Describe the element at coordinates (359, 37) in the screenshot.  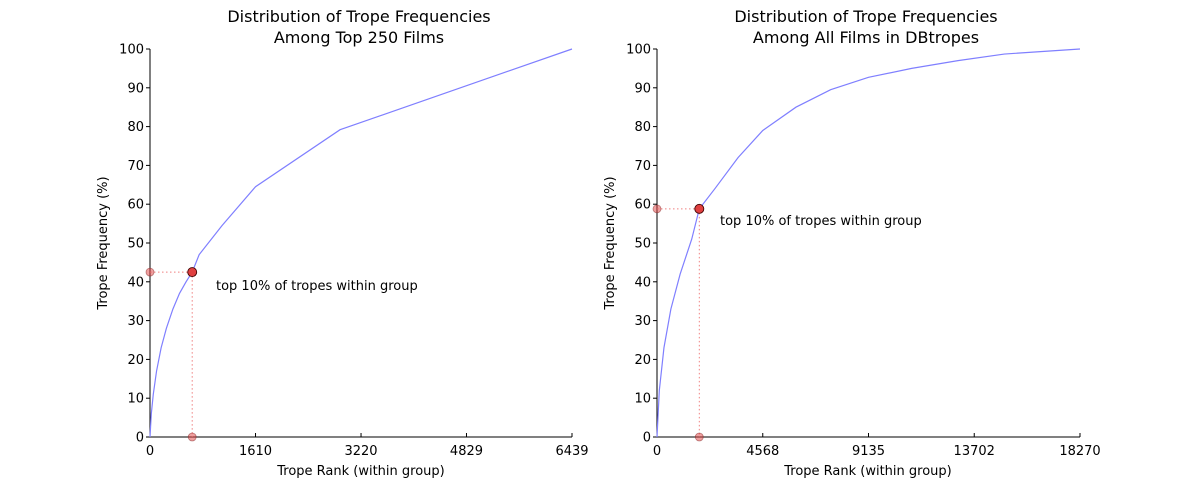
I see `chart-title-line-2: Among Top 250 Films` at that location.